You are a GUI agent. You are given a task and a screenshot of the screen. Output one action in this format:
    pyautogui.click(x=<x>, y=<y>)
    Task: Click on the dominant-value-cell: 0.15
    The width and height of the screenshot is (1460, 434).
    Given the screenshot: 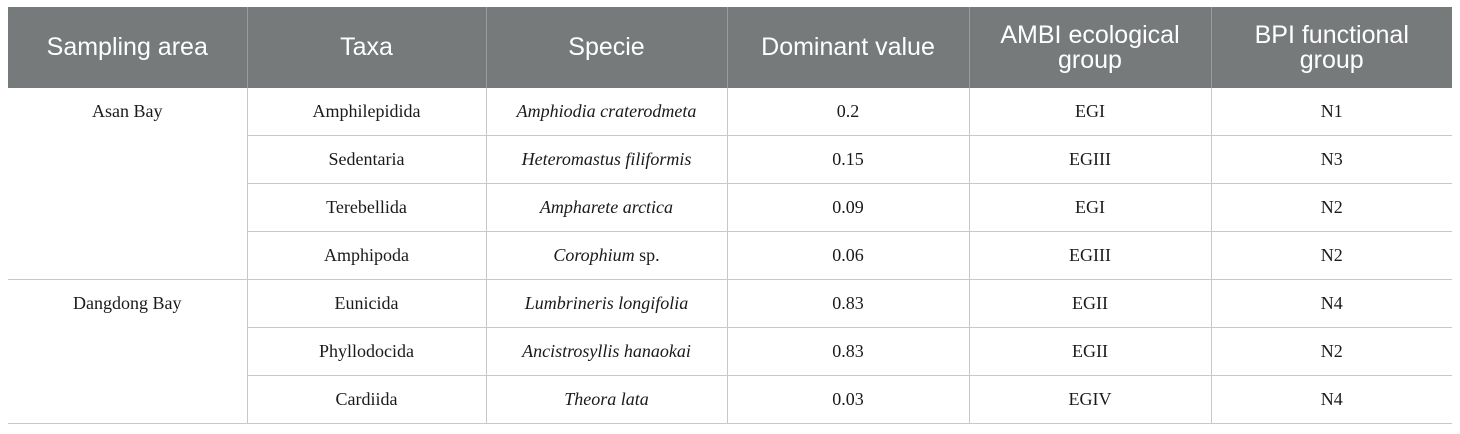 What is the action you would take?
    pyautogui.click(x=847, y=159)
    